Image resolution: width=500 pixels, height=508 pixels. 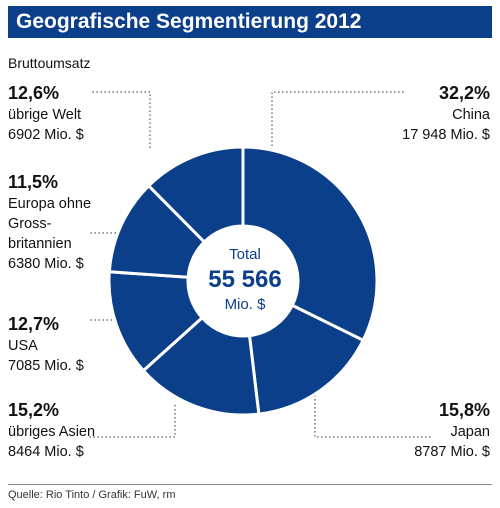 What do you see at coordinates (120, 119) in the screenshot?
I see `leader-line-uebrige-welt` at bounding box center [120, 119].